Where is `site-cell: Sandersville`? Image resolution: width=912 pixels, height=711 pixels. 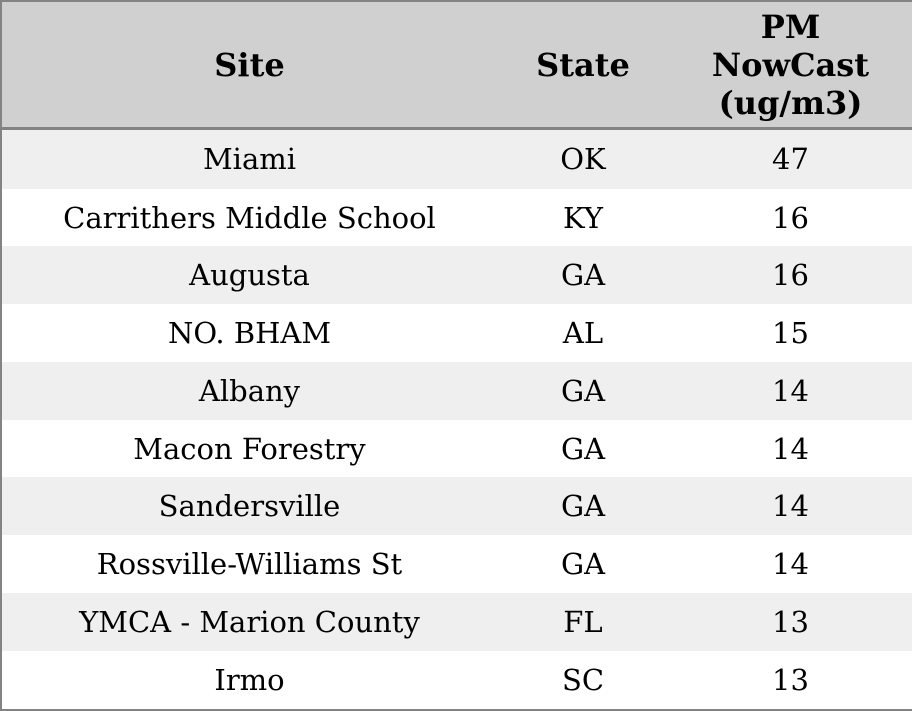 site-cell: Sandersville is located at coordinates (249, 506).